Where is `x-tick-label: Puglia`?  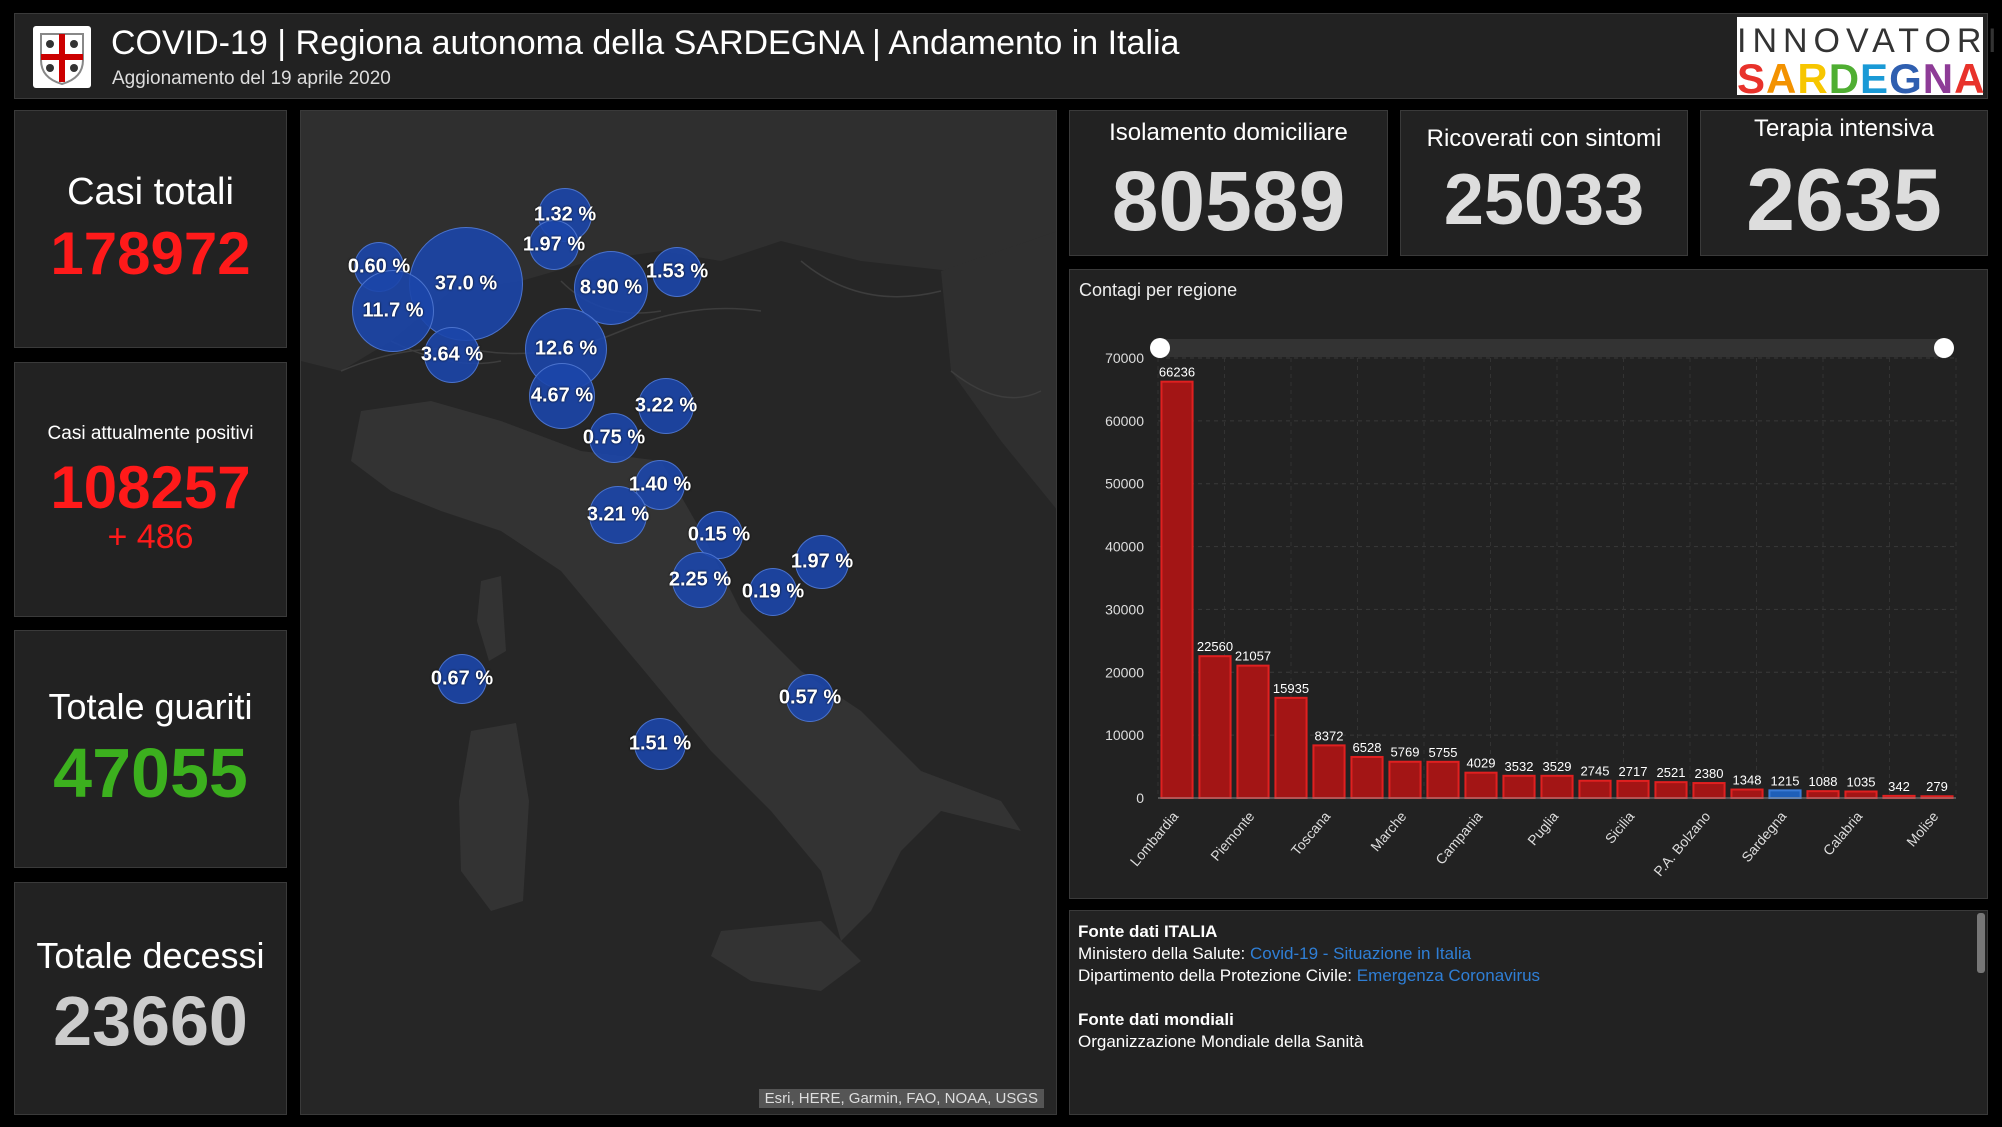 x-tick-label: Puglia is located at coordinates (1542, 828).